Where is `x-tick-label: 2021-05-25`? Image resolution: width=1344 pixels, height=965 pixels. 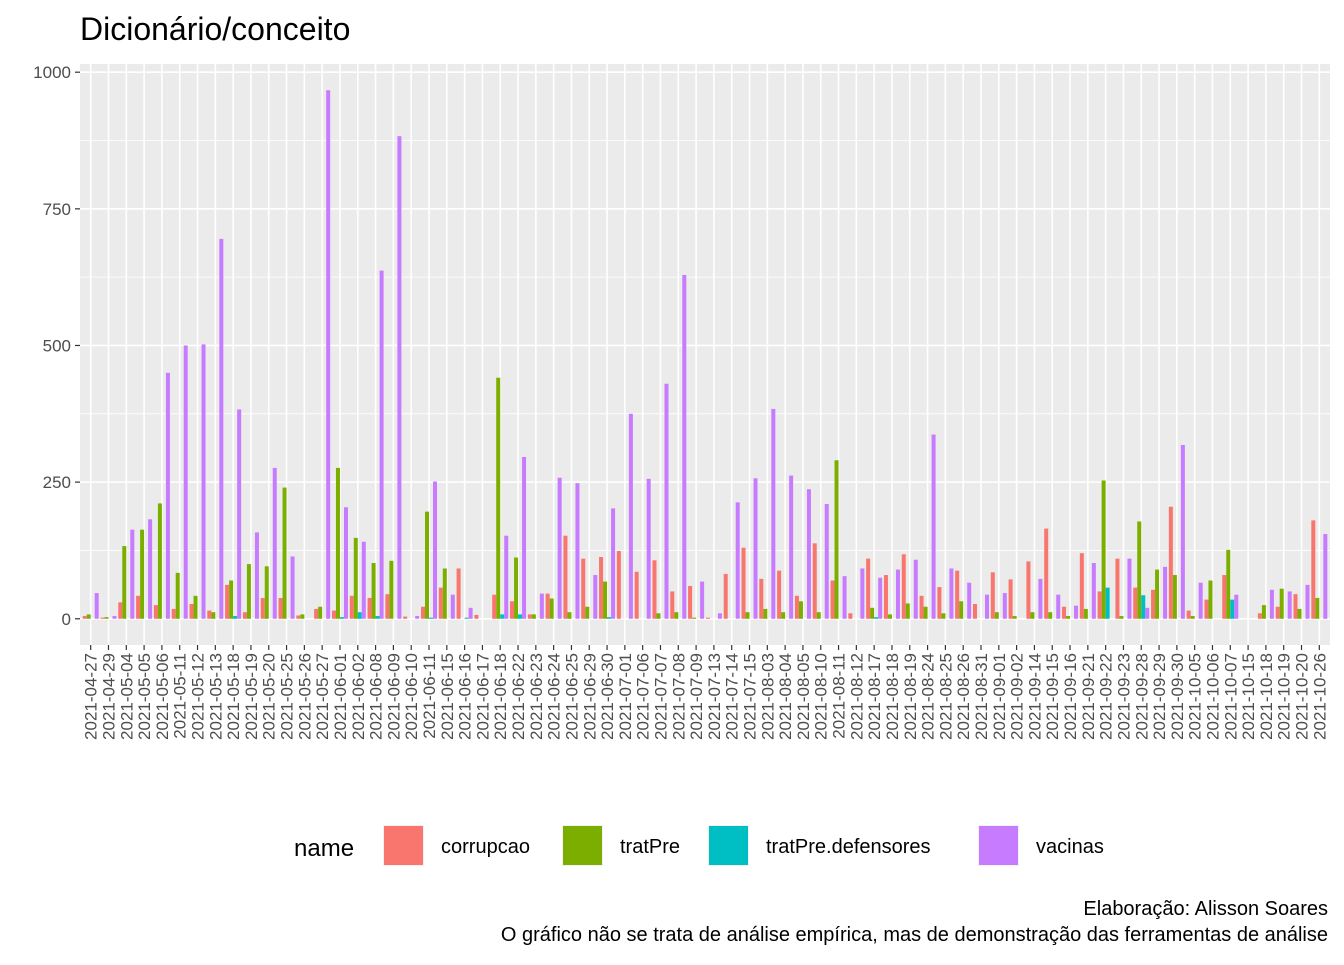 x-tick-label: 2021-05-25 is located at coordinates (287, 696).